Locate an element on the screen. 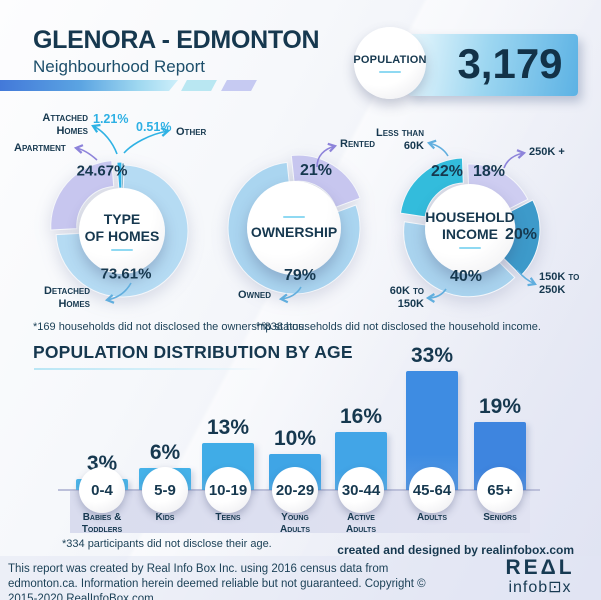  donut-value-label: 24.67% is located at coordinates (102, 171).